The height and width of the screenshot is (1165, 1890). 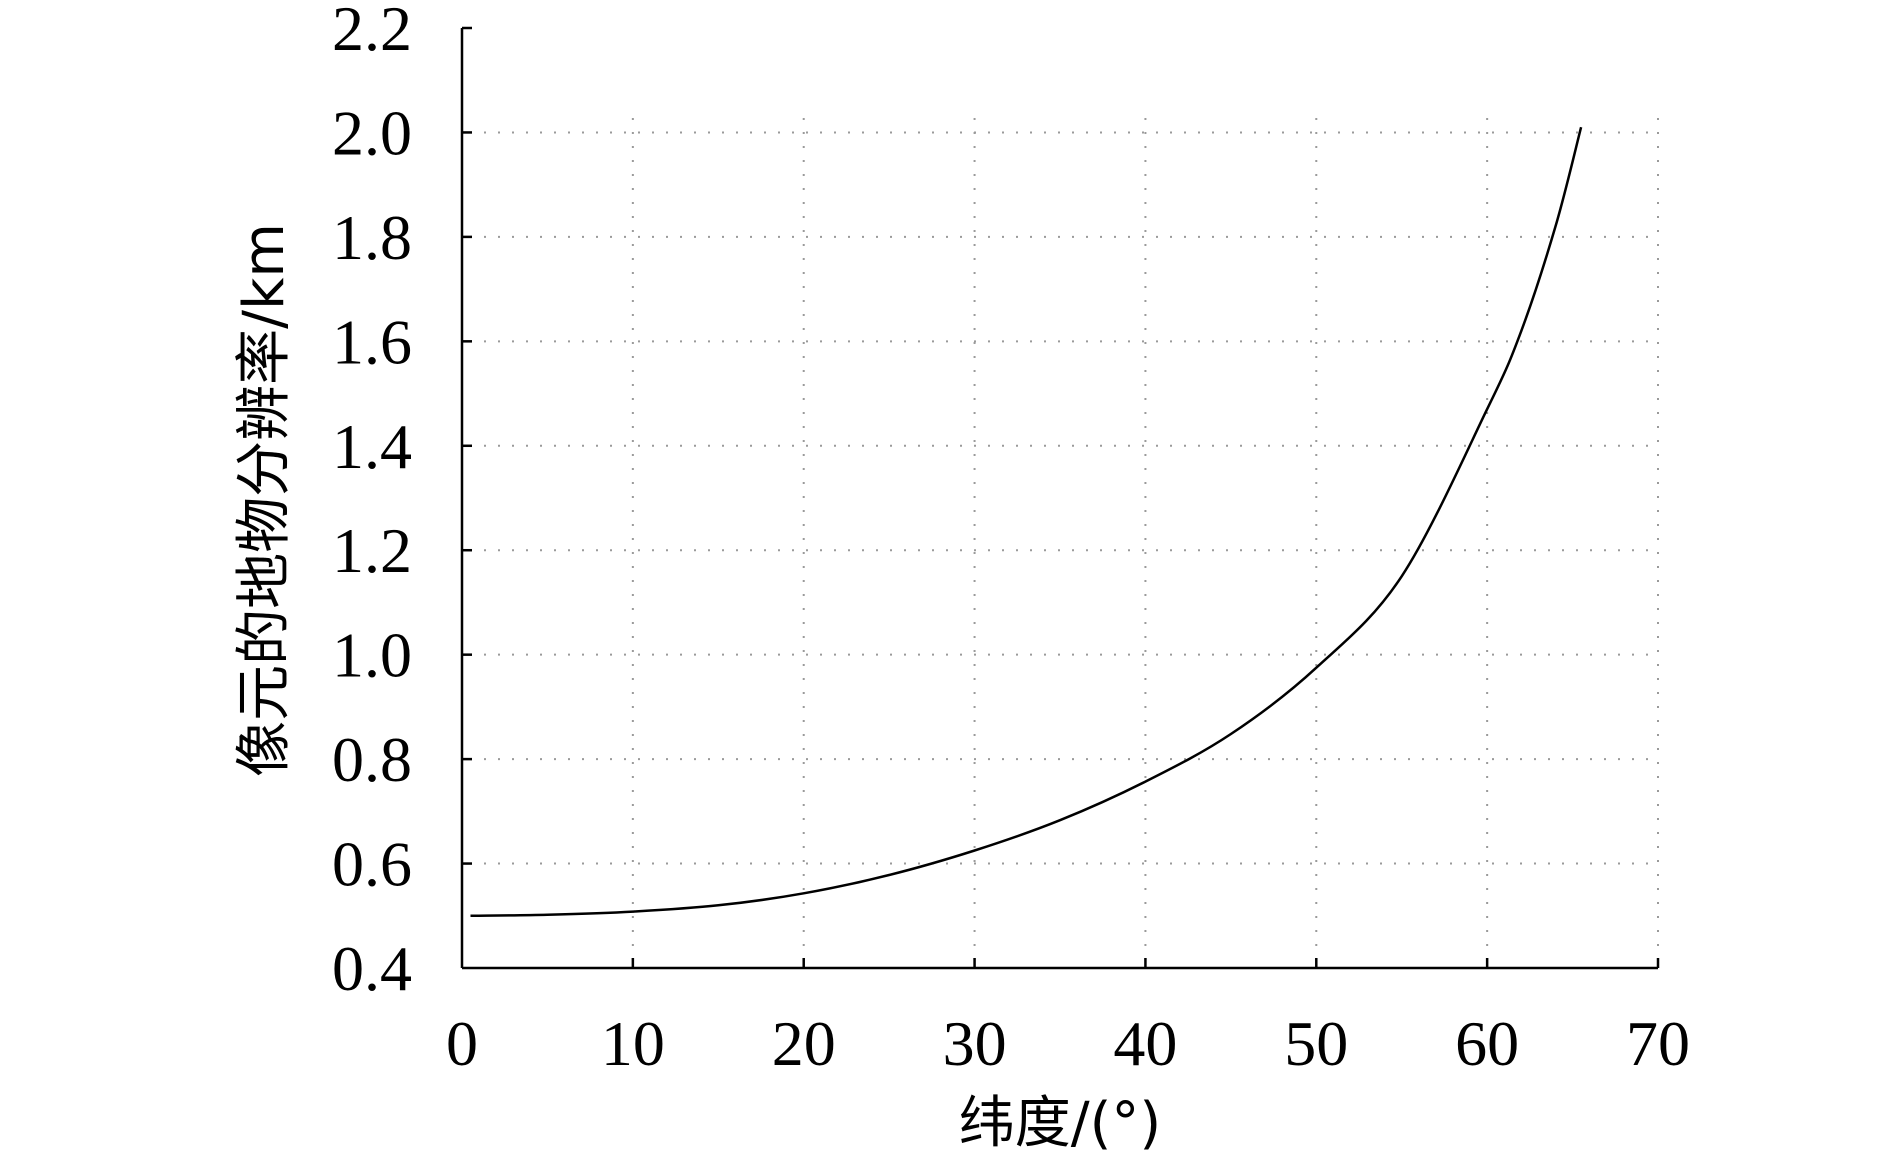 What do you see at coordinates (975, 1043) in the screenshot?
I see `x-tick-label: 30` at bounding box center [975, 1043].